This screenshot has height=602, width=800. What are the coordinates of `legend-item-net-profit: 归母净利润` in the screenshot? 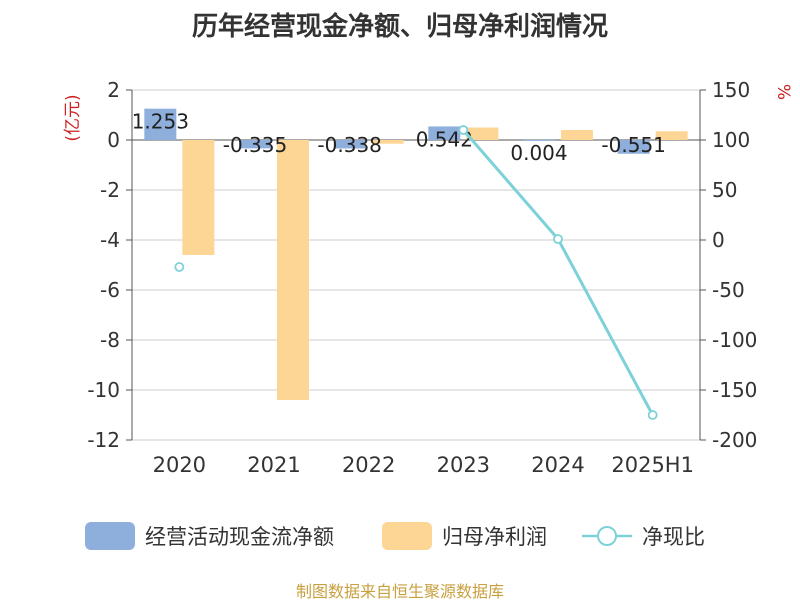 It's located at (464, 536).